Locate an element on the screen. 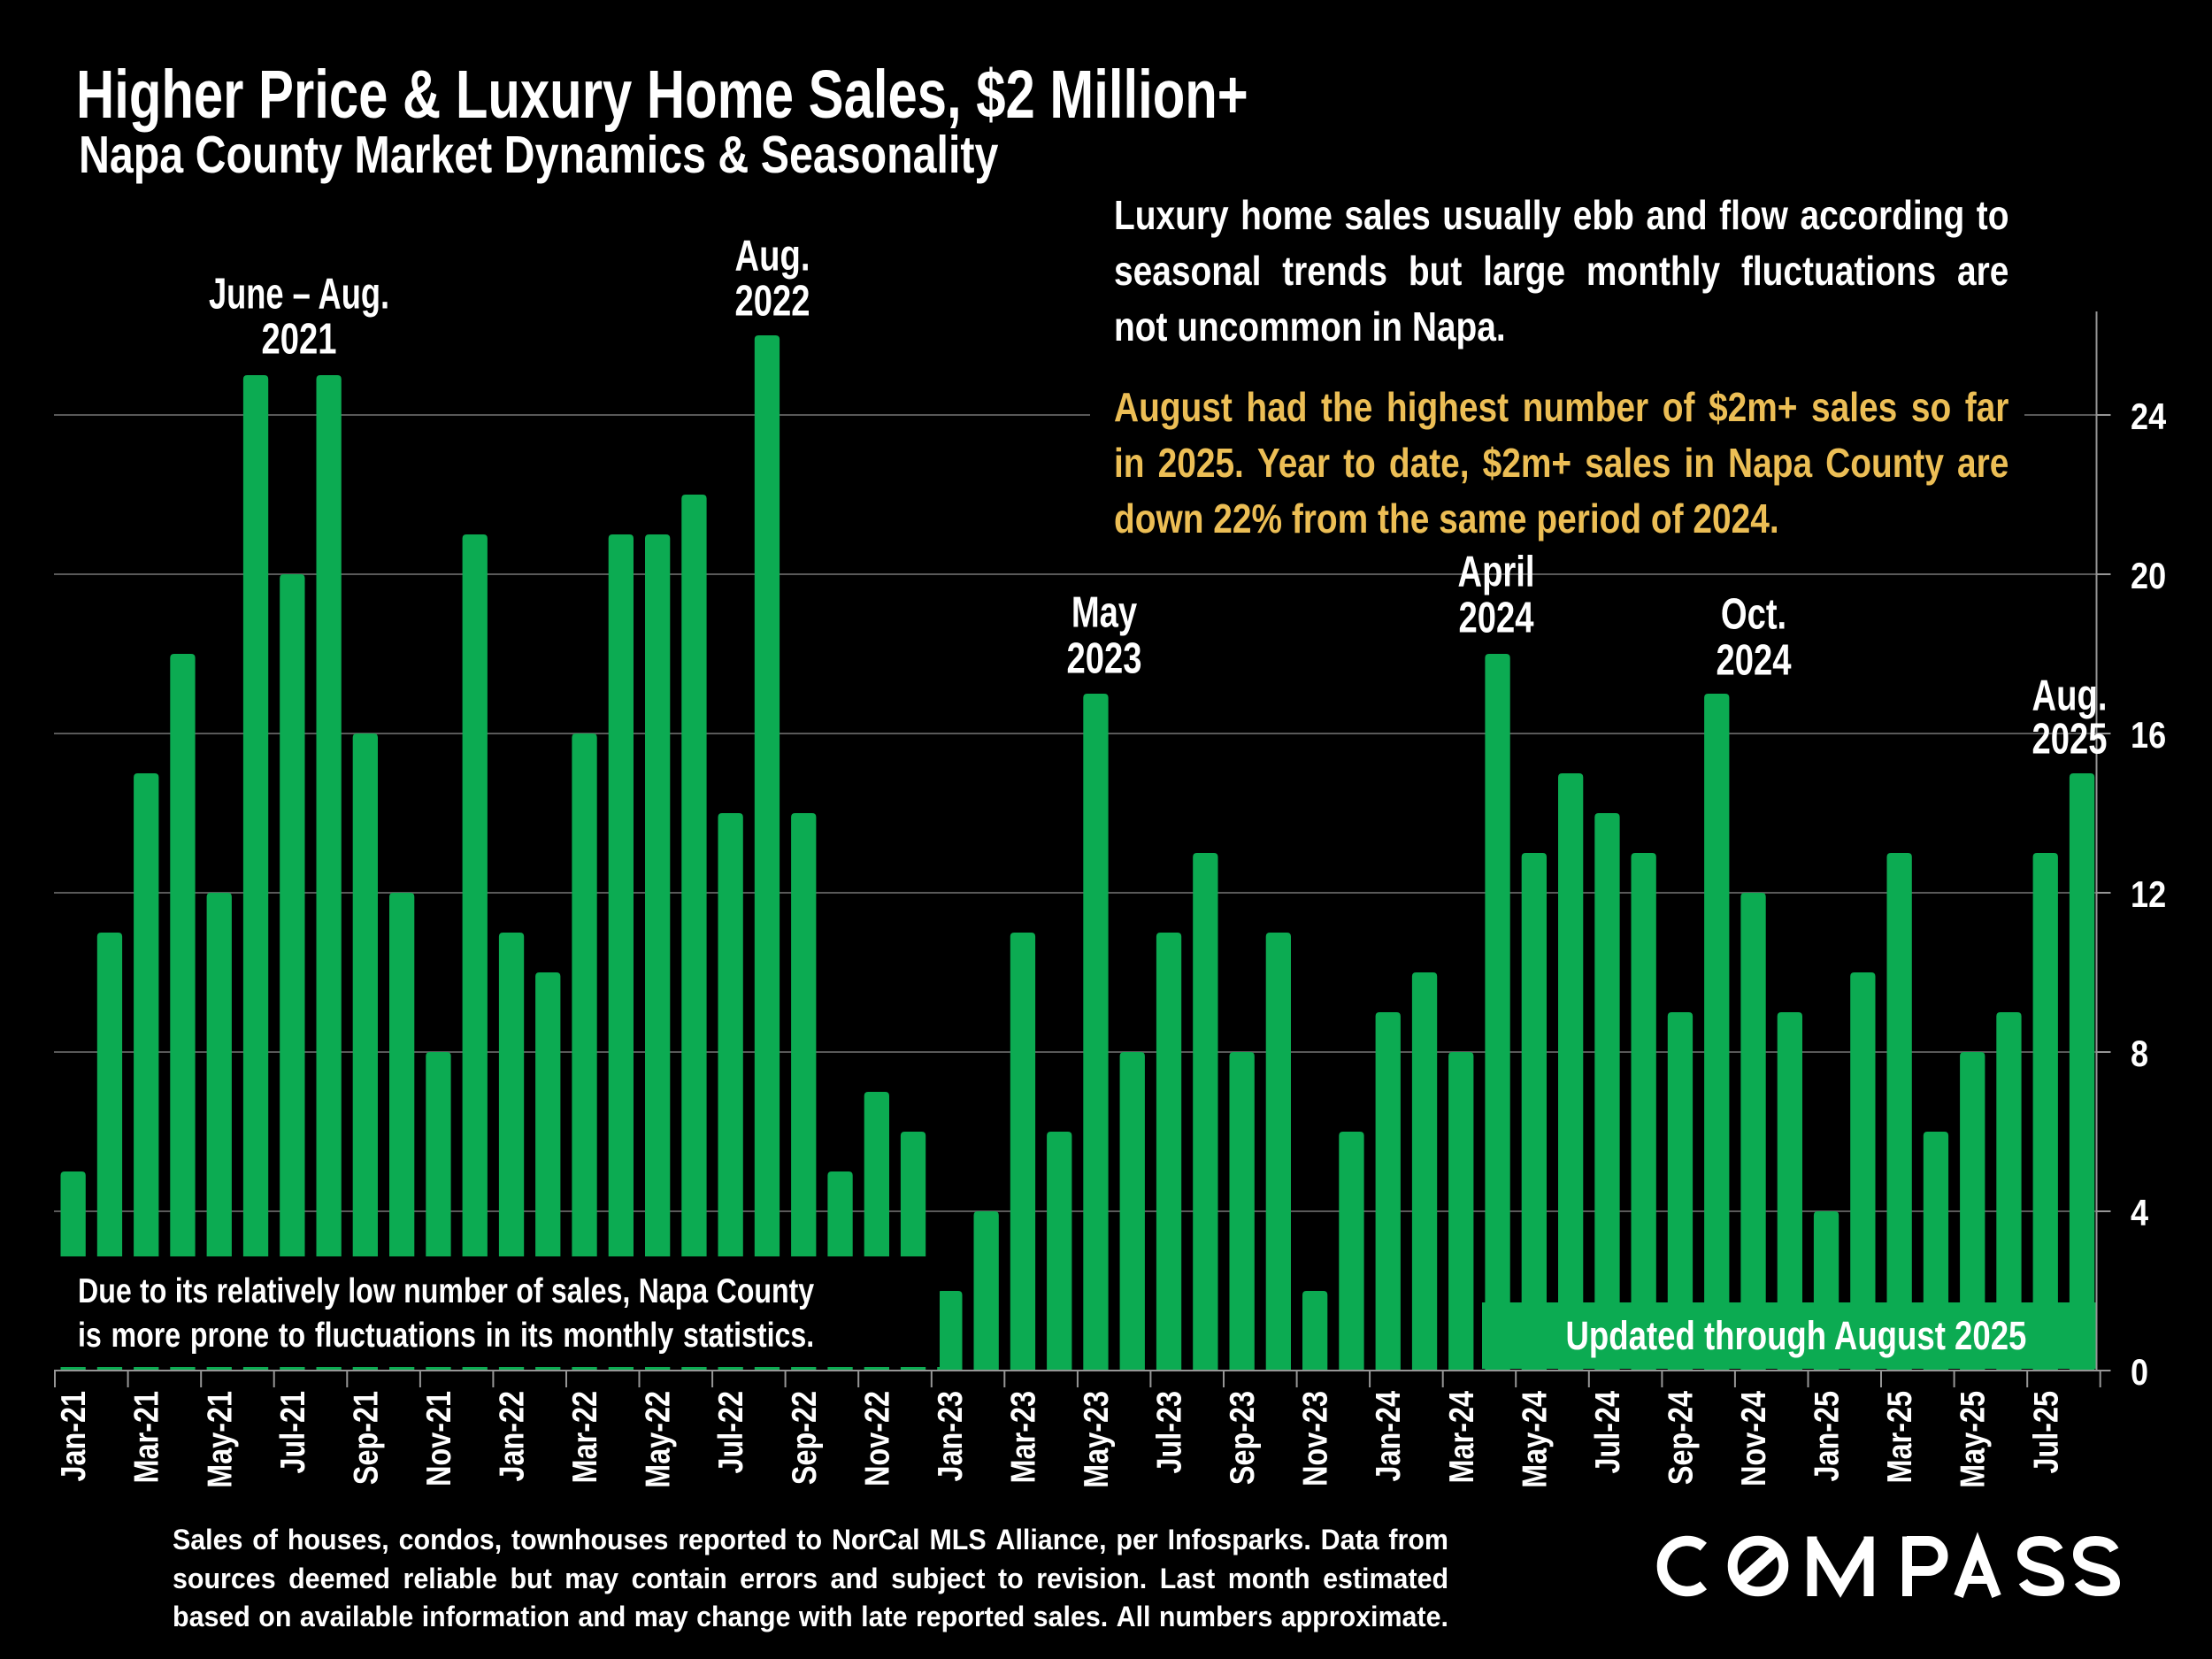 This screenshot has width=2212, height=1659. svg-text: May-23 is located at coordinates (1097, 1440).